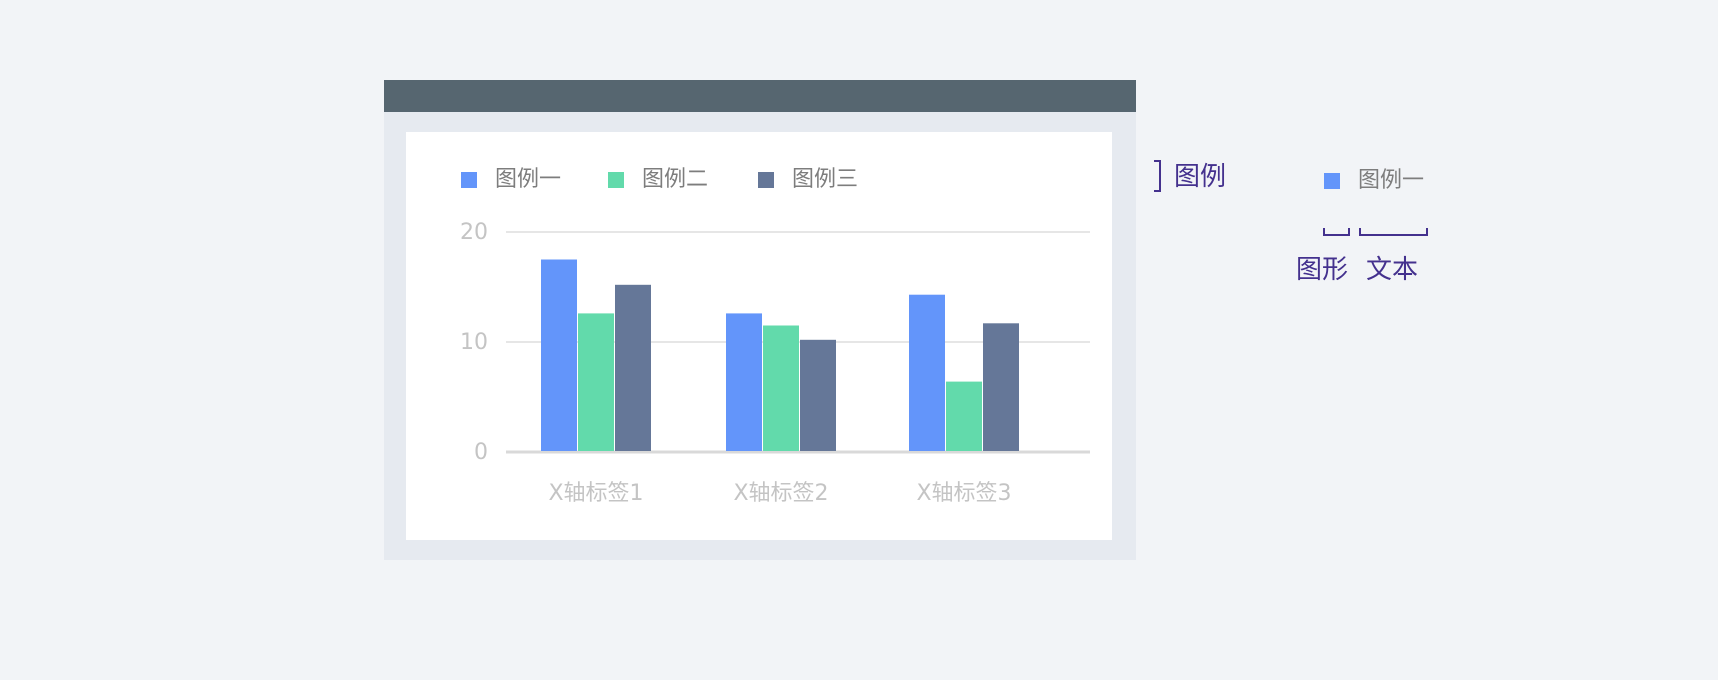 This screenshot has height=680, width=1718. Describe the element at coordinates (1332, 181) in the screenshot. I see `mini-legend-swatch` at that location.